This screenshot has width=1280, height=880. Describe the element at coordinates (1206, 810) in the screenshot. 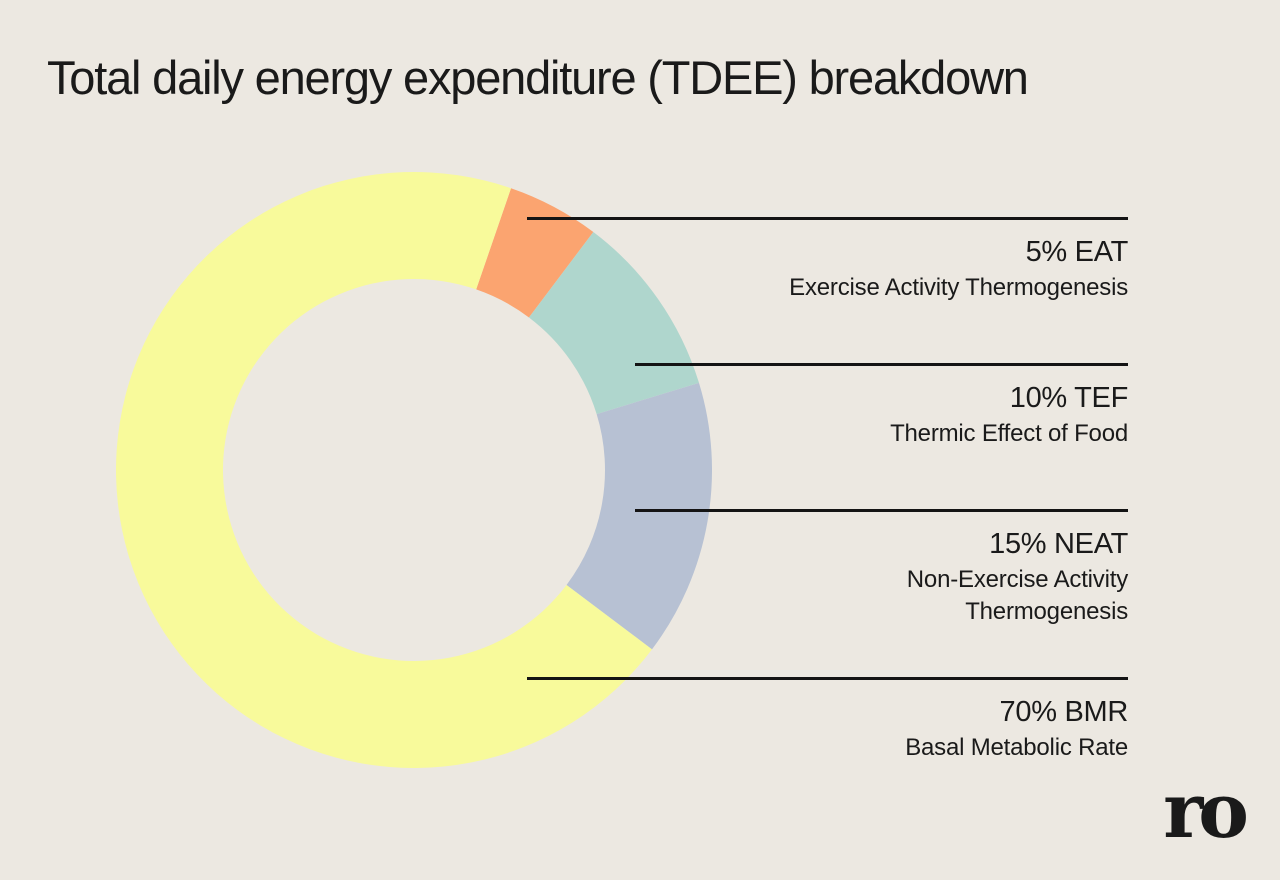

I see `ro-logo: ro` at that location.